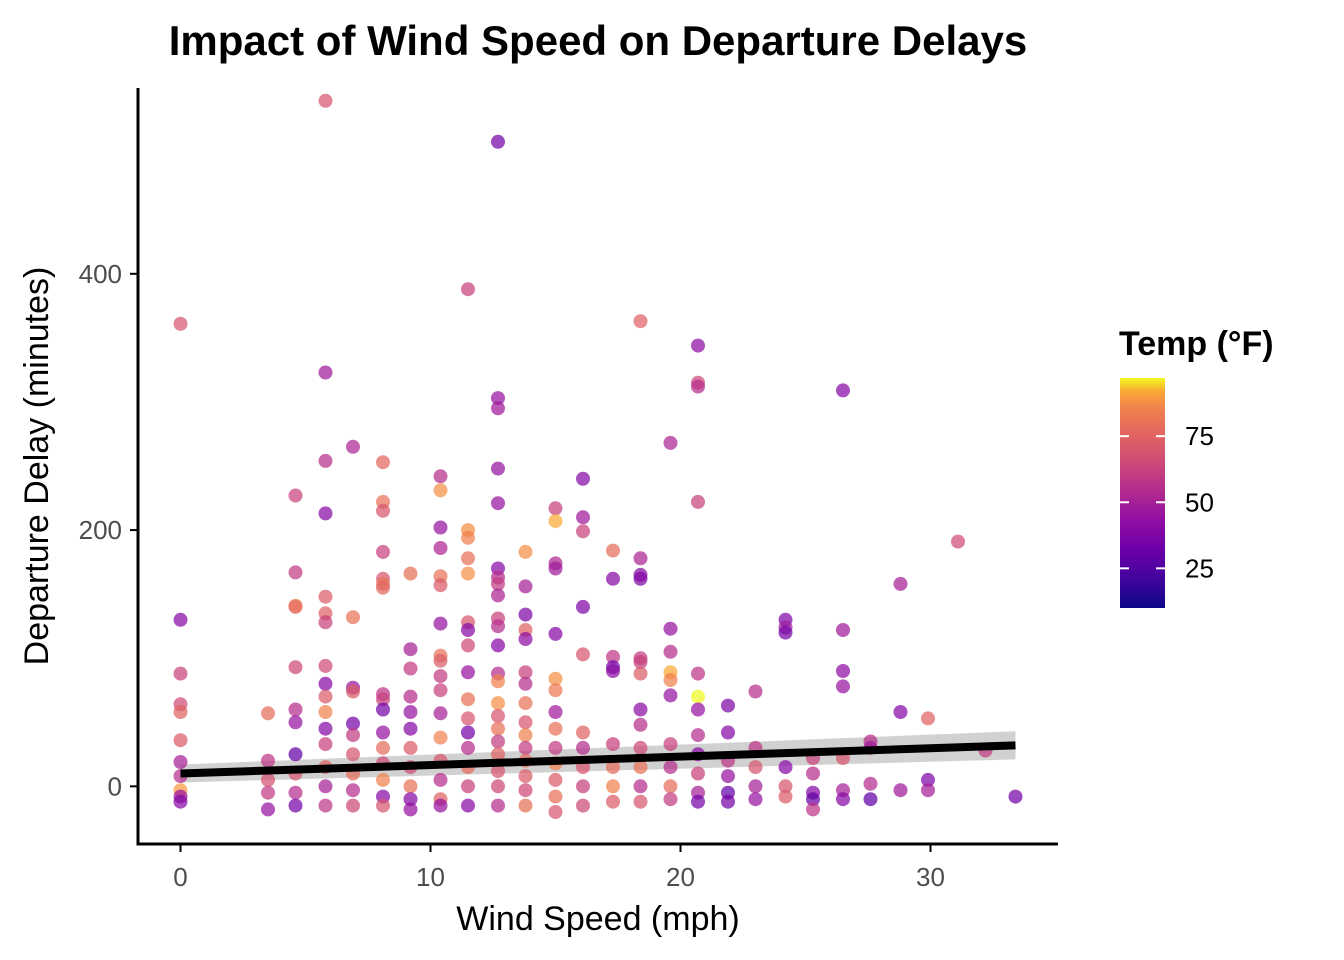 This screenshot has width=1344, height=960. I want to click on color-legend: Temp (°F) 25 50 75, so click(1196, 466).